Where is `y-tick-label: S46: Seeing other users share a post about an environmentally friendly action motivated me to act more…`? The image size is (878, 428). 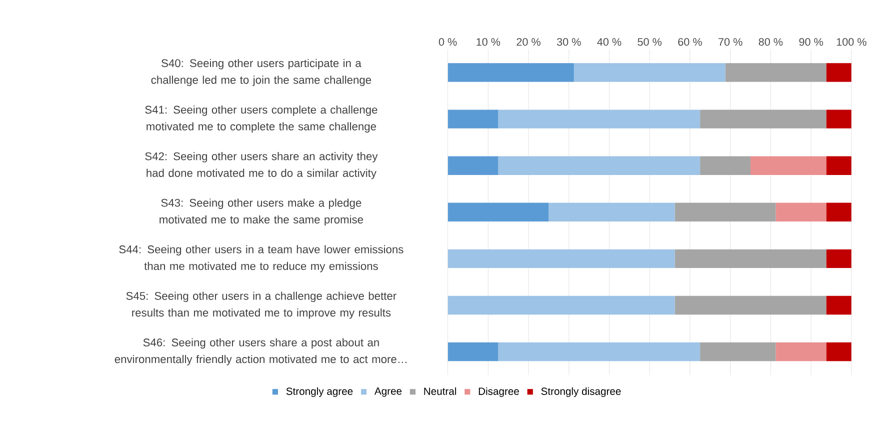 y-tick-label: S46: Seeing other users share a post about an environmentally friendly action motivated me to act more… is located at coordinates (260, 352).